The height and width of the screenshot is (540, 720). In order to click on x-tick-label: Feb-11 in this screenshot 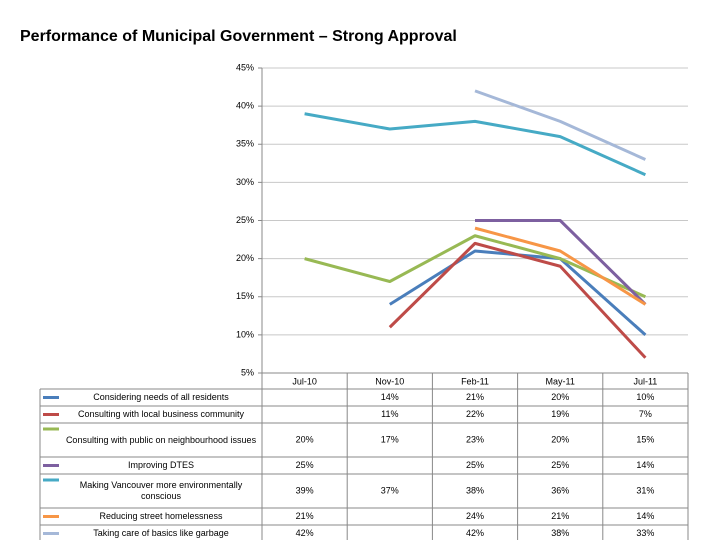, I will do `click(475, 381)`.